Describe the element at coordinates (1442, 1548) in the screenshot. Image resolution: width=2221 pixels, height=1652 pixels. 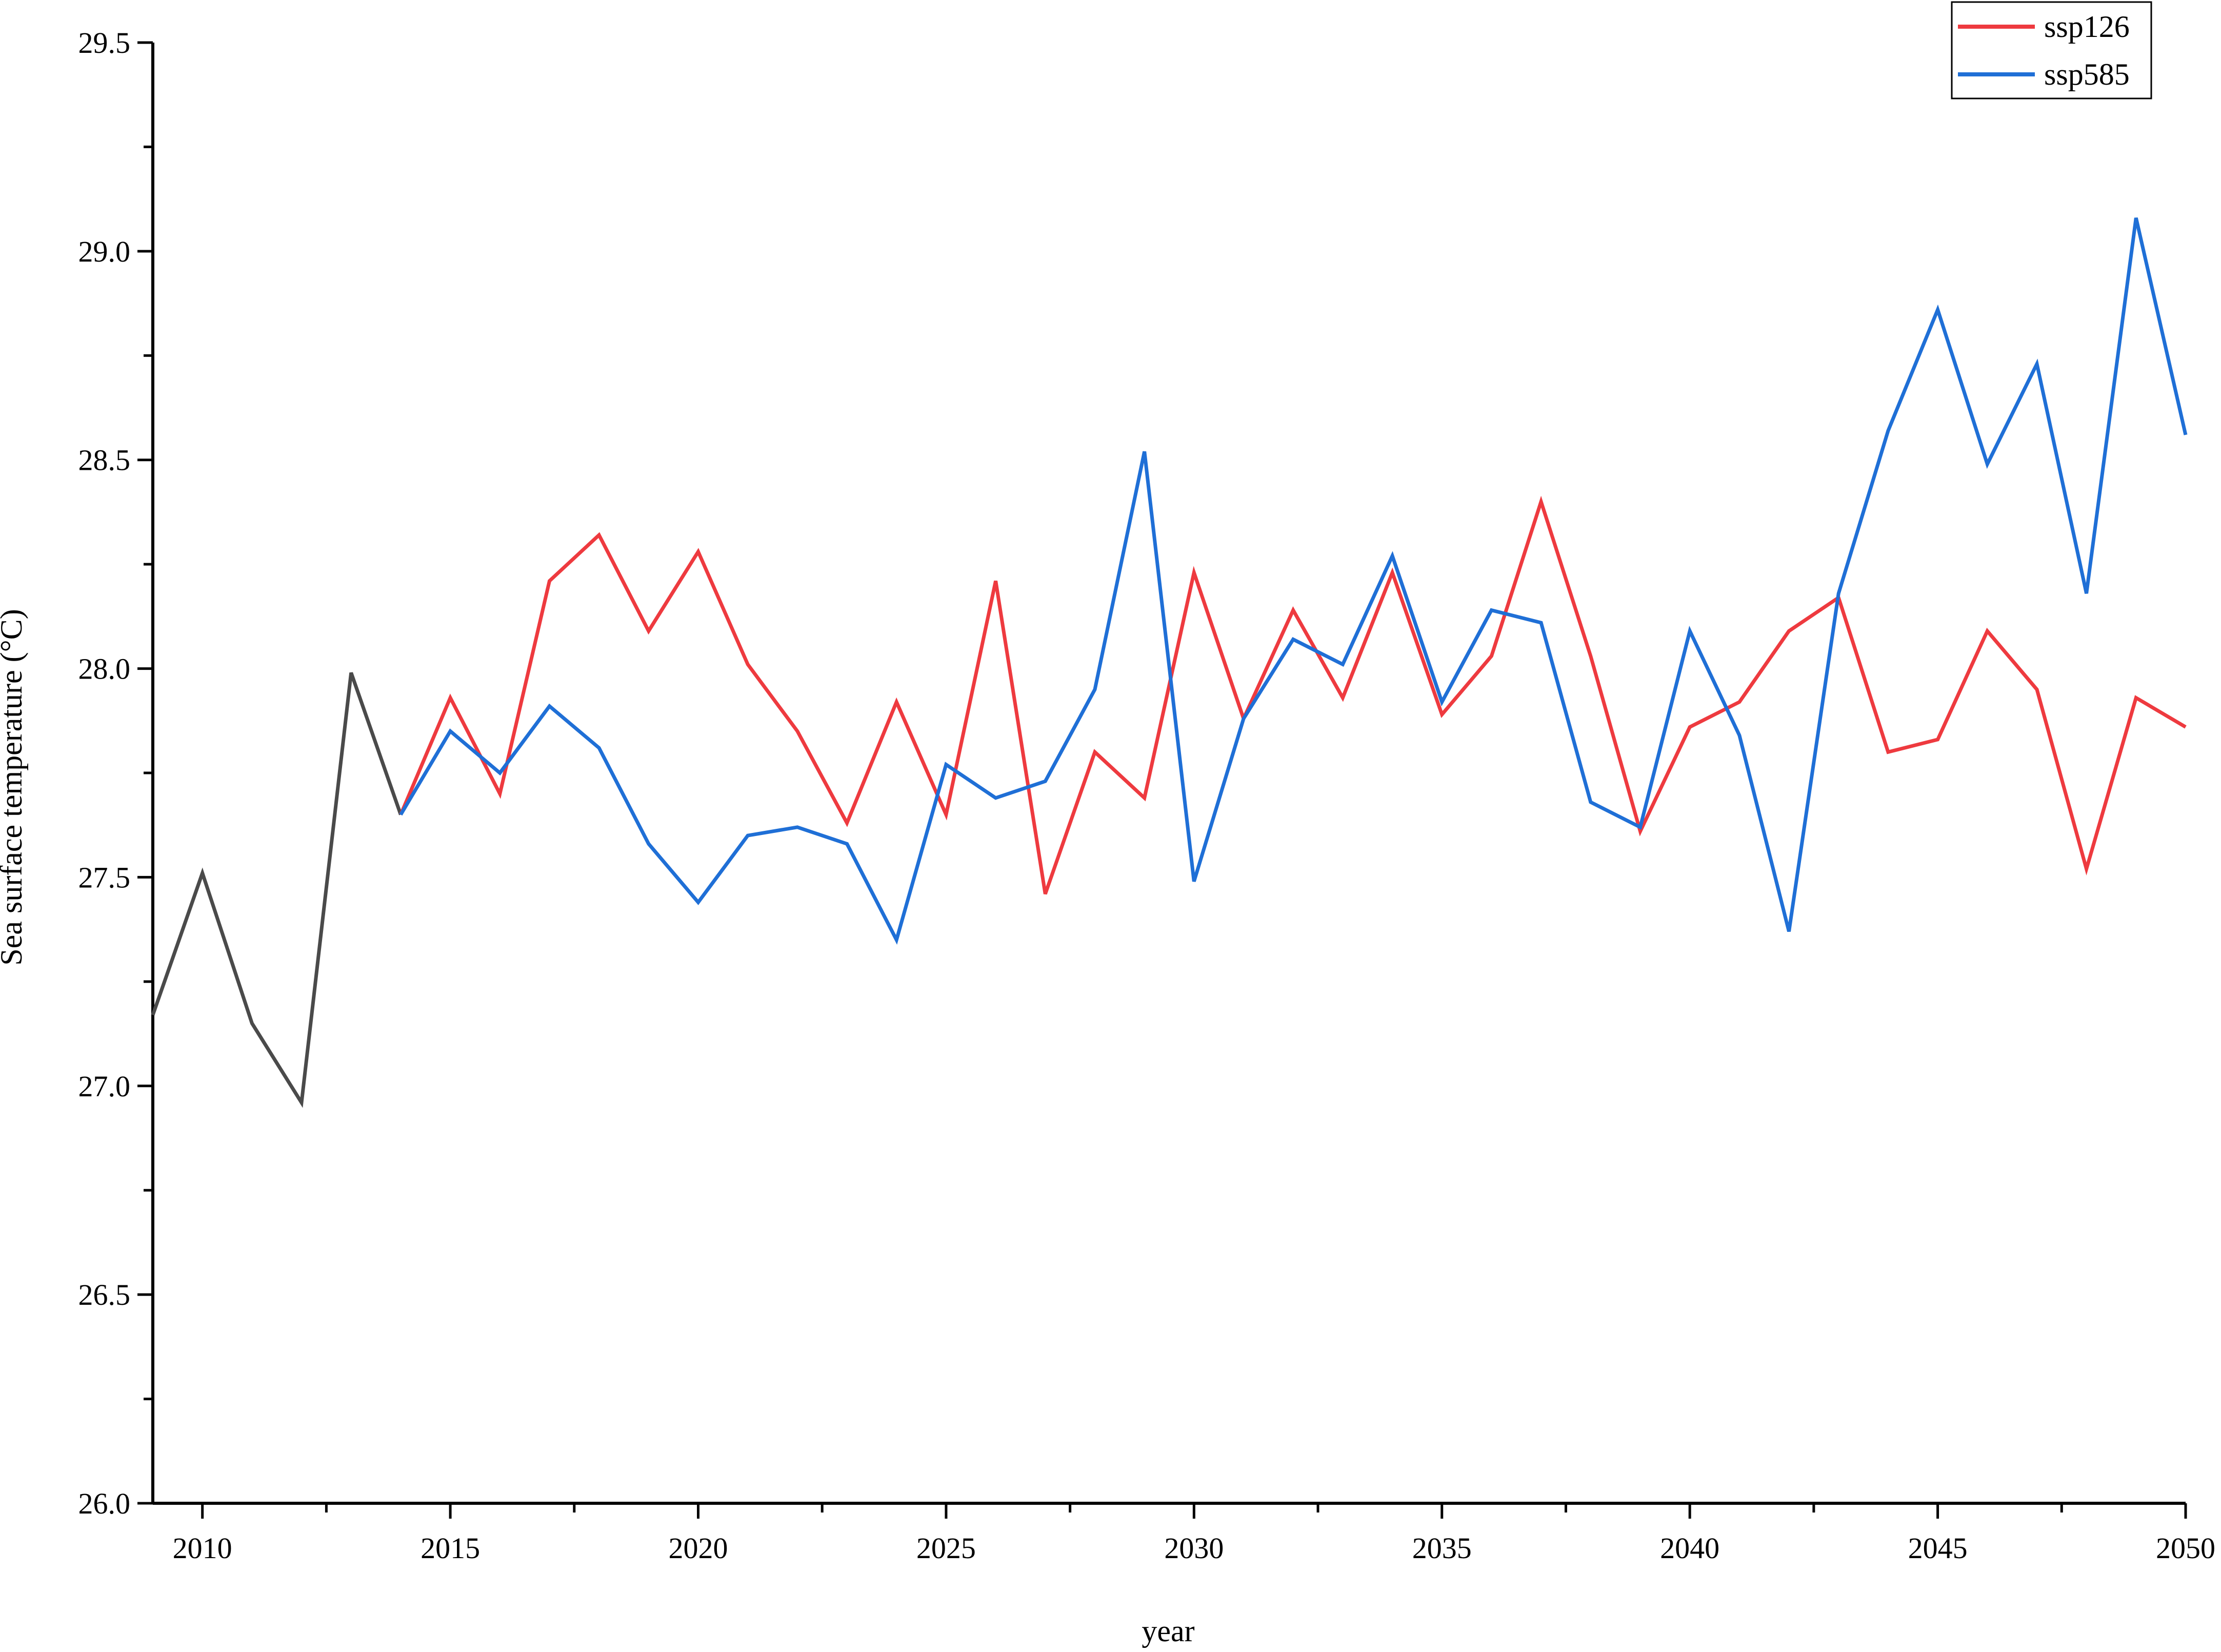
I see `x-tick-label: 2035` at that location.